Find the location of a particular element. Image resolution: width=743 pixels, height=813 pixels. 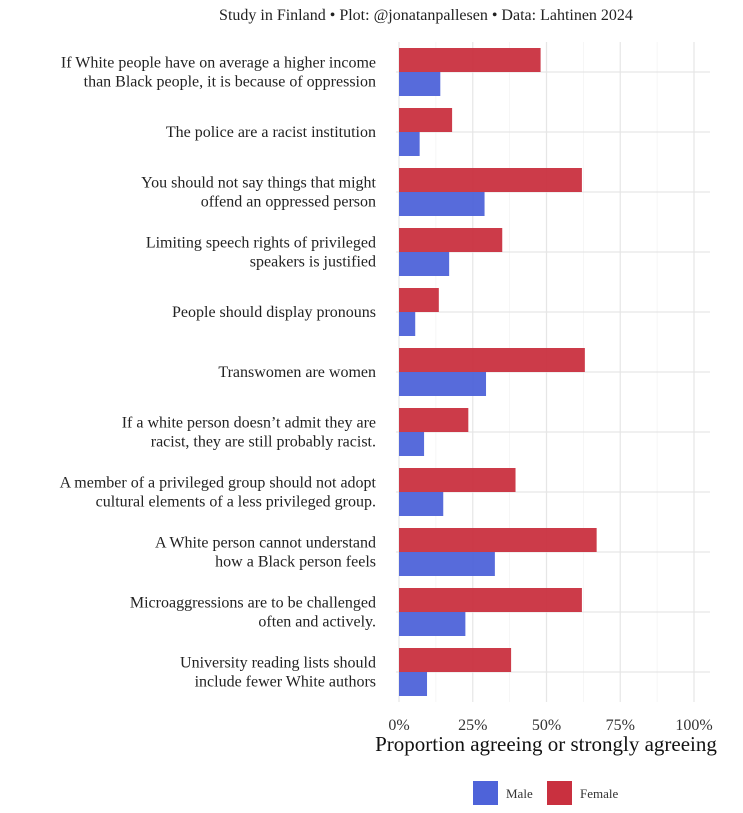

legend-swatch-female is located at coordinates (559, 793).